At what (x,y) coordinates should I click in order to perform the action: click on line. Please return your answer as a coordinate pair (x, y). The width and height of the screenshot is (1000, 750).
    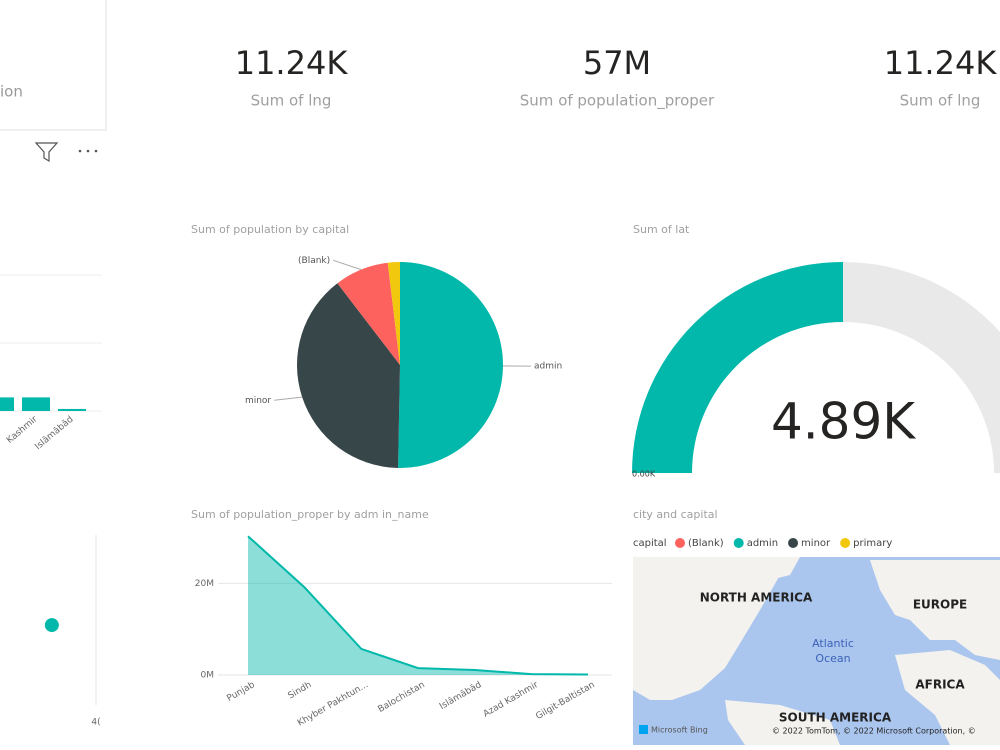
    Looking at the image, I should click on (418, 605).